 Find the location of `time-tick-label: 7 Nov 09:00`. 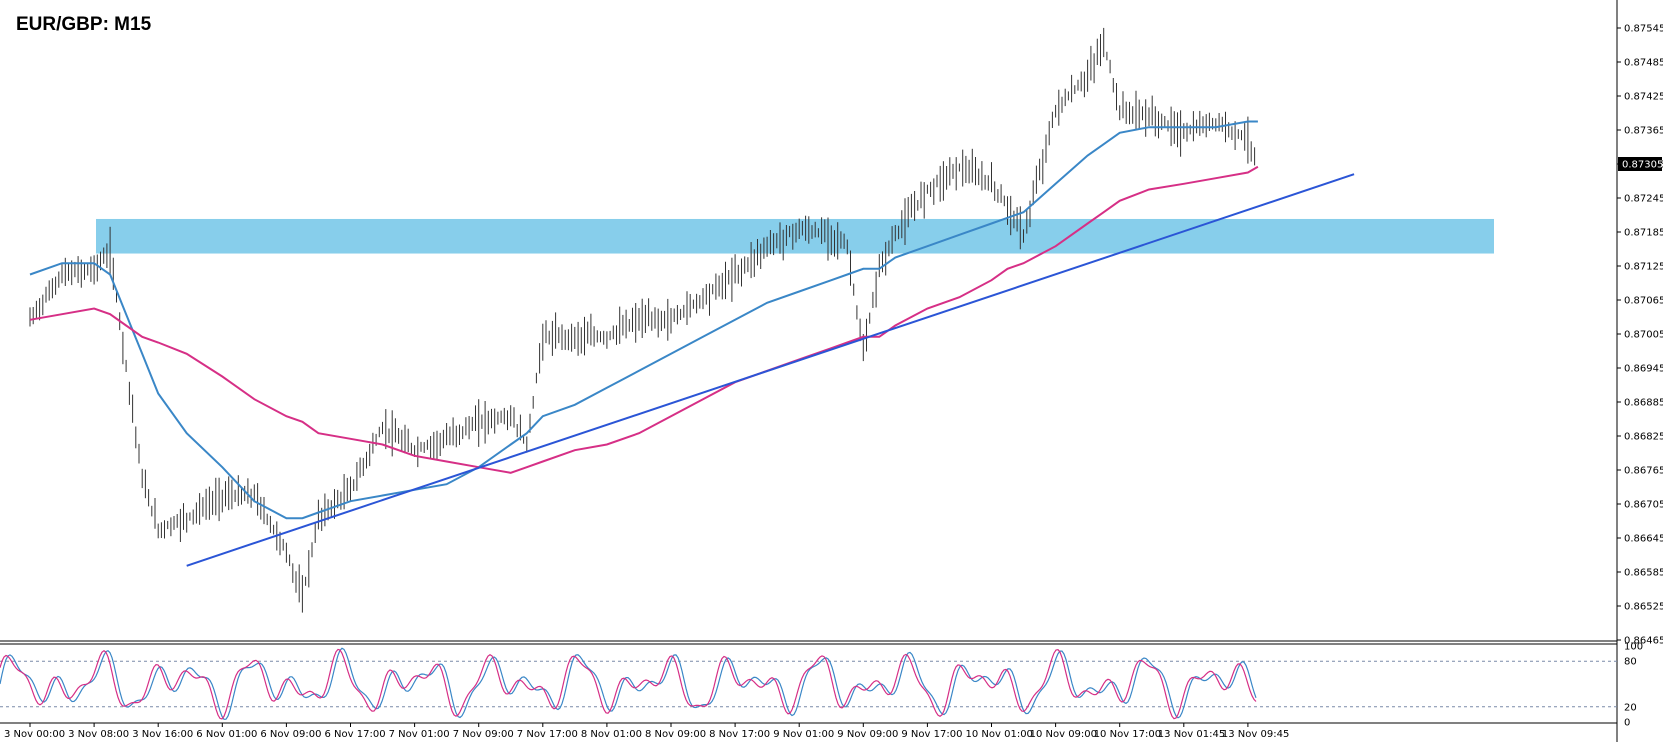

time-tick-label: 7 Nov 09:00 is located at coordinates (483, 734).